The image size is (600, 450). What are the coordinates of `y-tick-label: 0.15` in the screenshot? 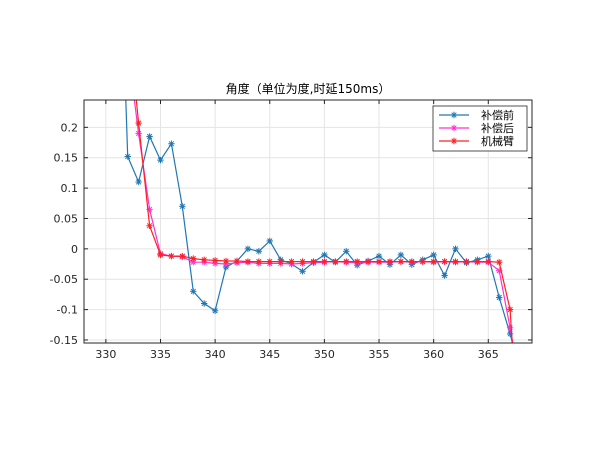 It's located at (66, 158).